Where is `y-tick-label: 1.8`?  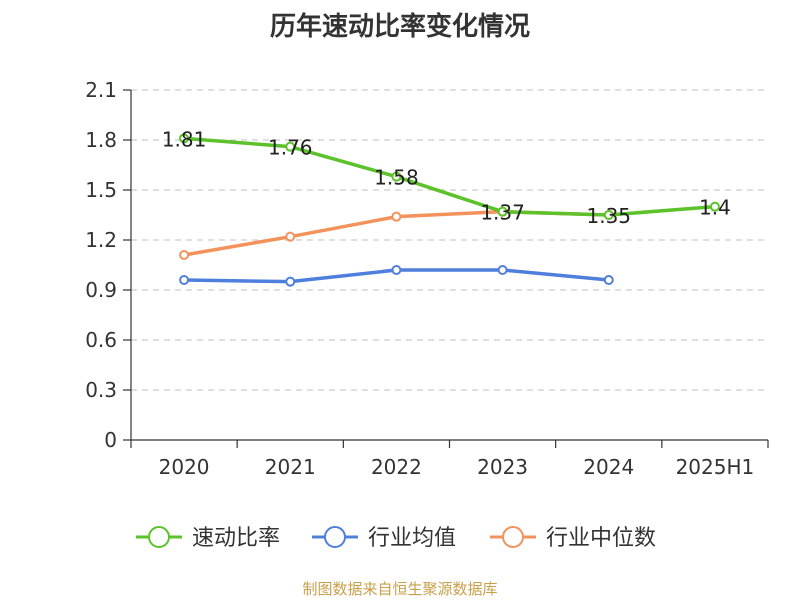 y-tick-label: 1.8 is located at coordinates (101, 140).